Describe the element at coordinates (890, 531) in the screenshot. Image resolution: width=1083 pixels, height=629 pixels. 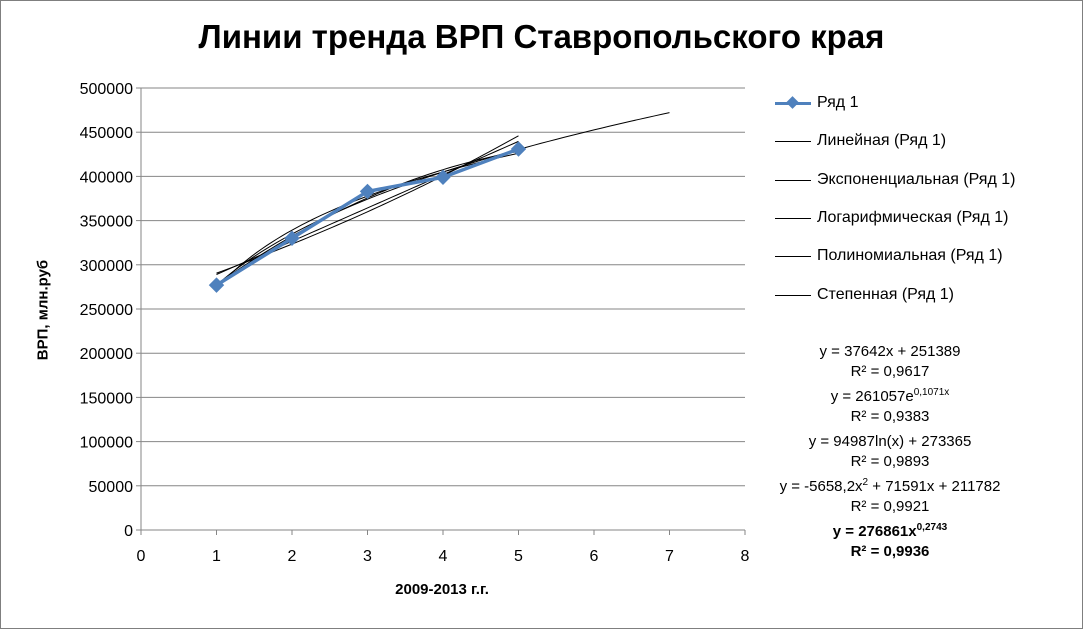
I see `equation-text: y = 276861x0,2743` at that location.